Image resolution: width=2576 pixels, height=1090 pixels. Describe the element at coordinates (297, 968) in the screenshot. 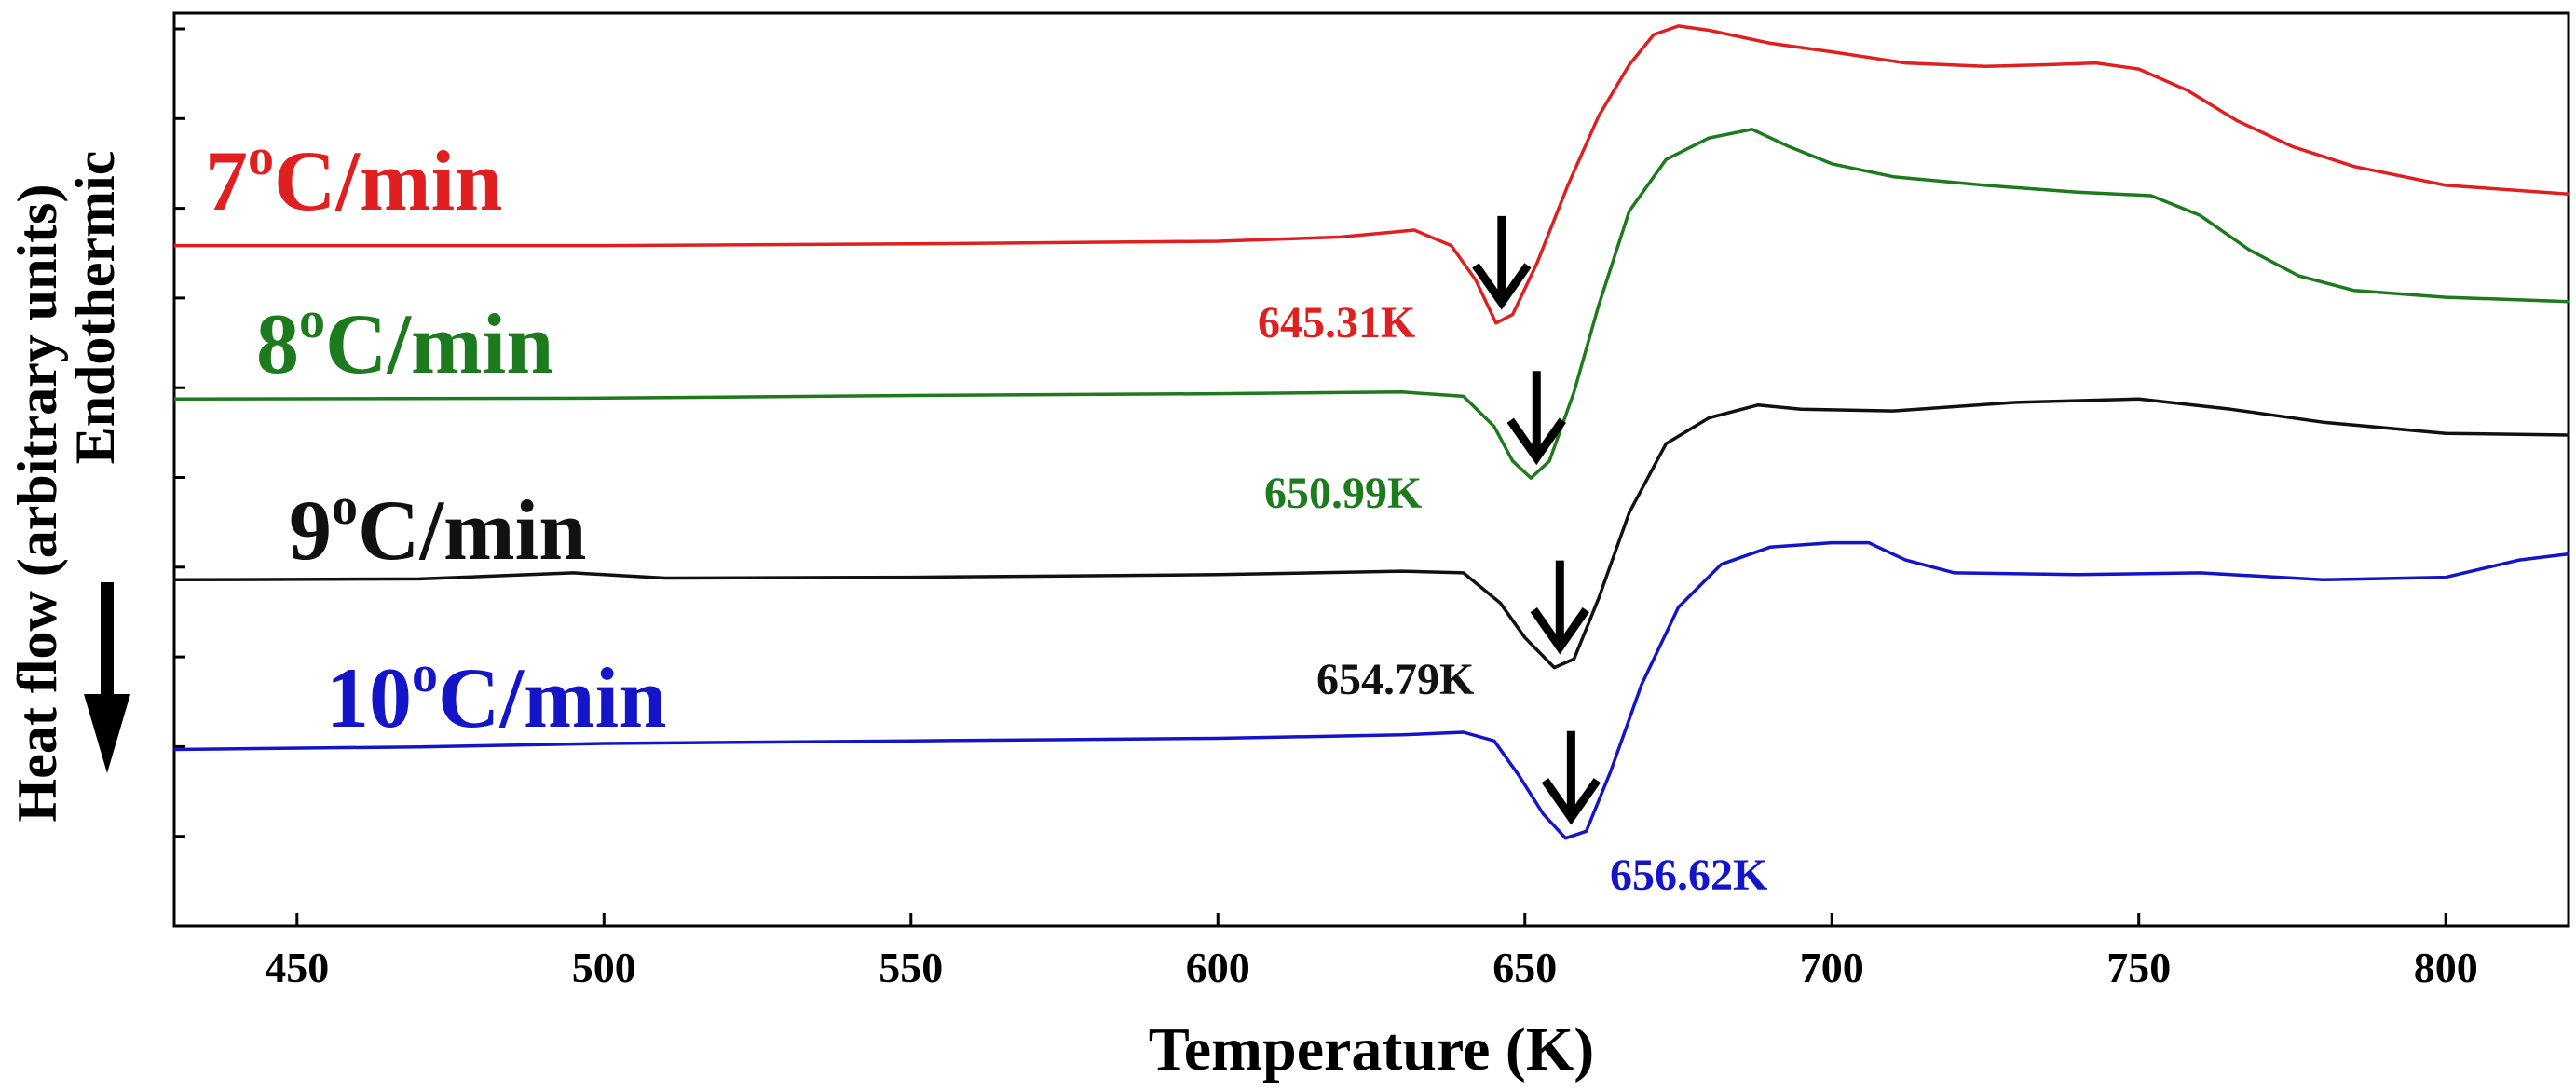

I see `x-tick-label-450: 450` at that location.